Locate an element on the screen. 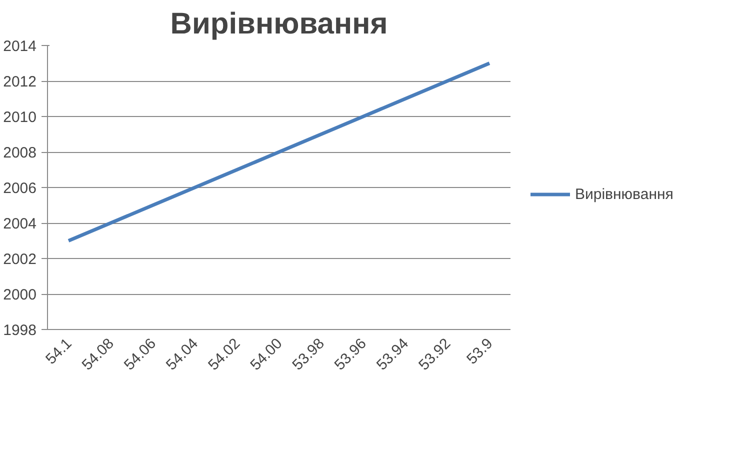  x-tick-label: 54.1 is located at coordinates (59, 351).